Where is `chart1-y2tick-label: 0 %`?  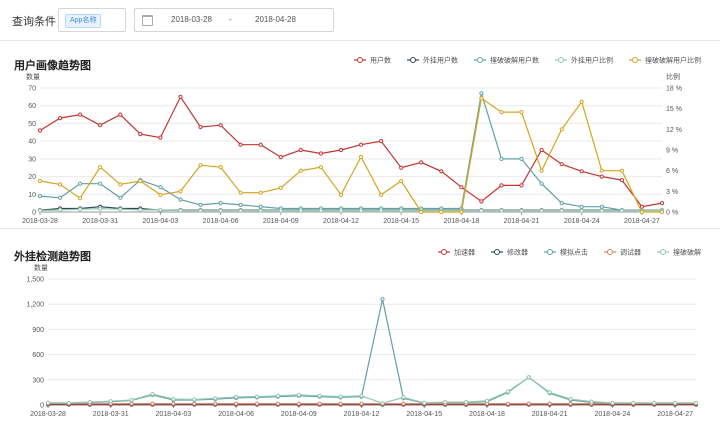 chart1-y2tick-label: 0 % is located at coordinates (672, 213).